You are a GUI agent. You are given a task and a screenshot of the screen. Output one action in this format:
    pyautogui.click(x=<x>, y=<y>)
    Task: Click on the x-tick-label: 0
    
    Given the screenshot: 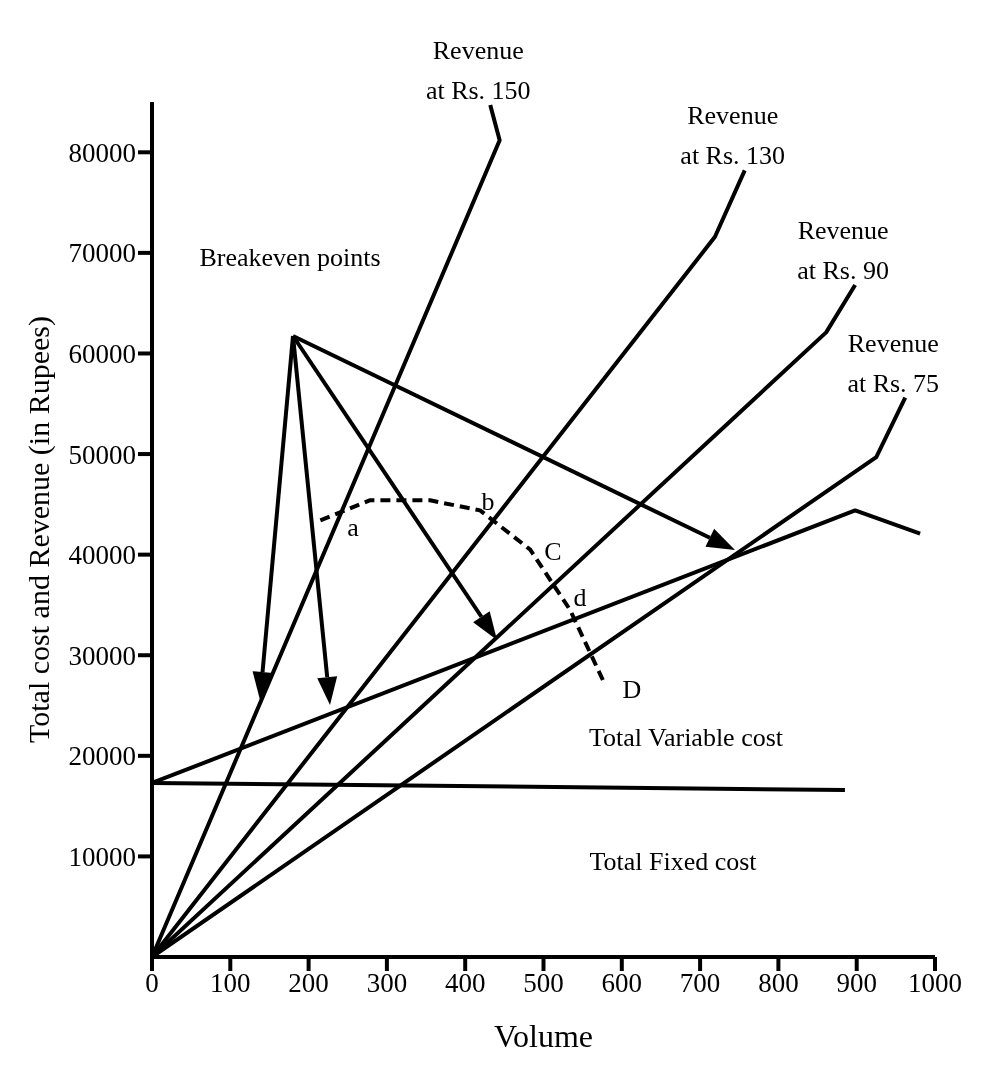 What is the action you would take?
    pyautogui.click(x=152, y=983)
    